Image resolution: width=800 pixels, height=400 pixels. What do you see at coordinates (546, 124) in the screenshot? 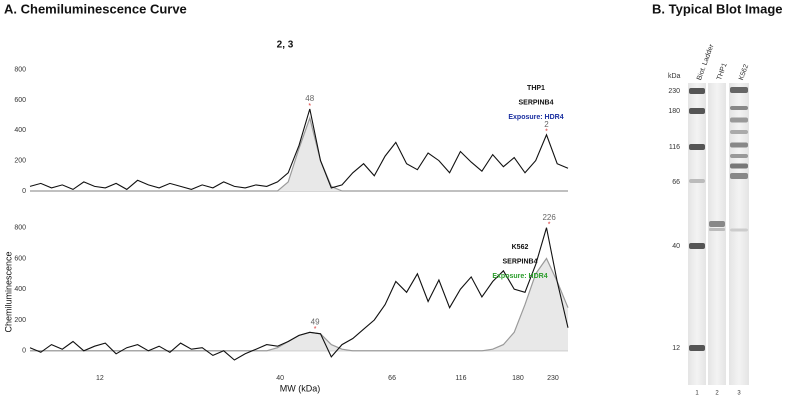
I see `peak-label: 2` at bounding box center [546, 124].